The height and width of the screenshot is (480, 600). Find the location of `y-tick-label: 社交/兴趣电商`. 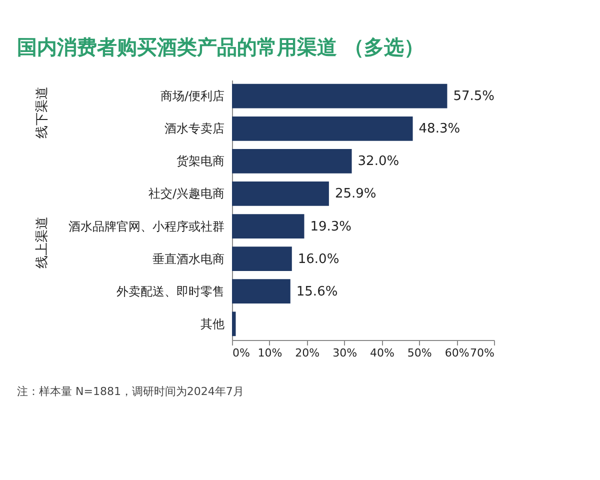

y-tick-label: 社交/兴趣电商 is located at coordinates (186, 193).